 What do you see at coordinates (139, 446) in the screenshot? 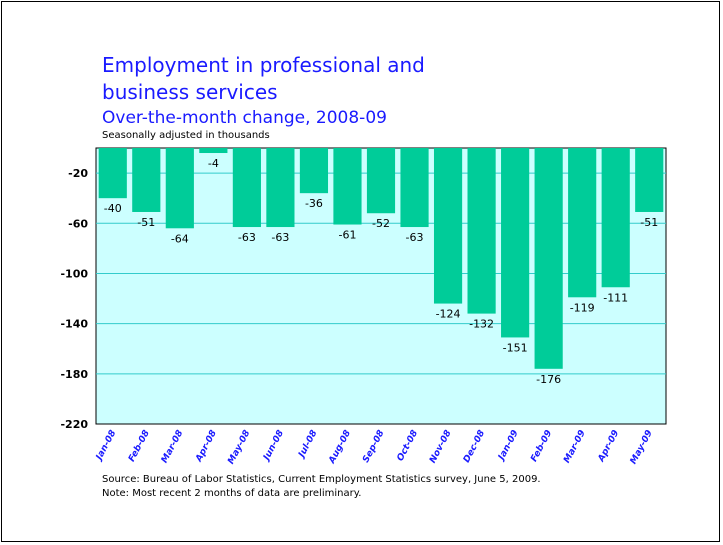
I see `x-tick-label: Feb-08` at bounding box center [139, 446].